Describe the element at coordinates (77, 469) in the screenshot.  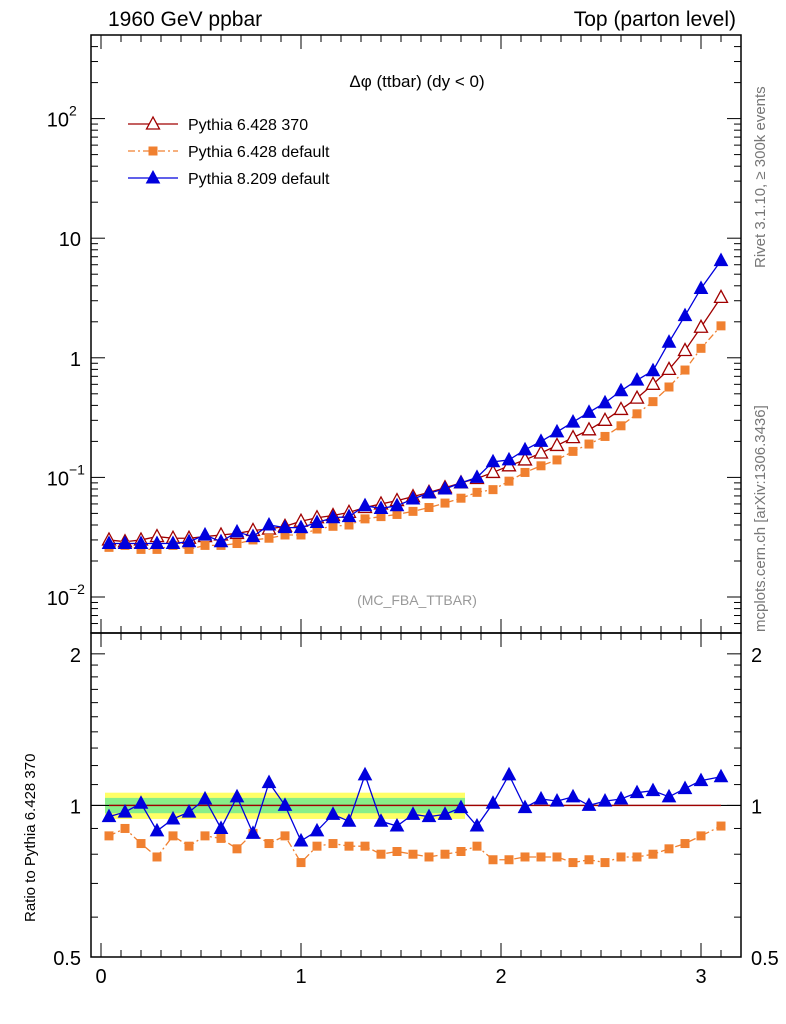
I see `y-tick-label-exp: −1` at that location.